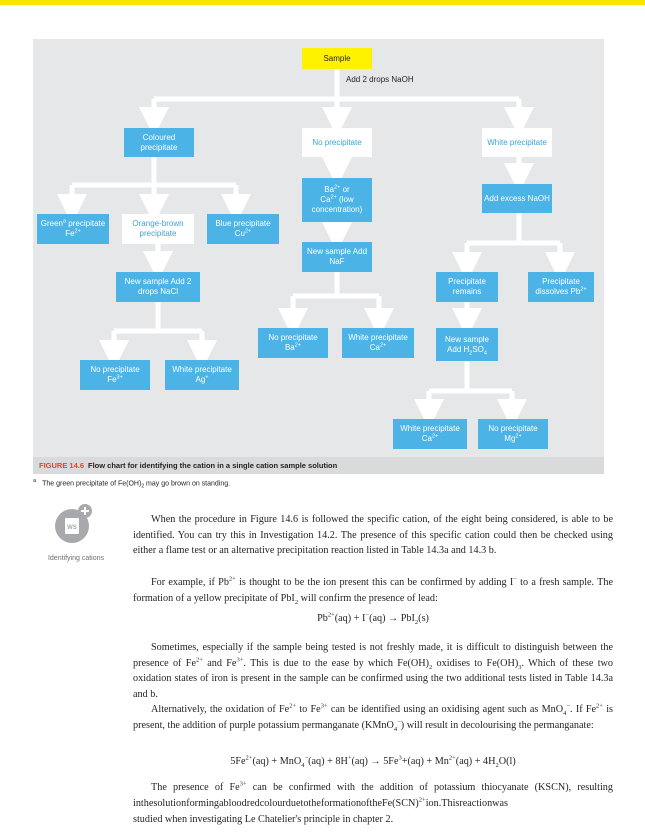 This screenshot has height=833, width=645. I want to click on new-sample-h2so4-label: New sample Add H2SO4, so click(466, 345).